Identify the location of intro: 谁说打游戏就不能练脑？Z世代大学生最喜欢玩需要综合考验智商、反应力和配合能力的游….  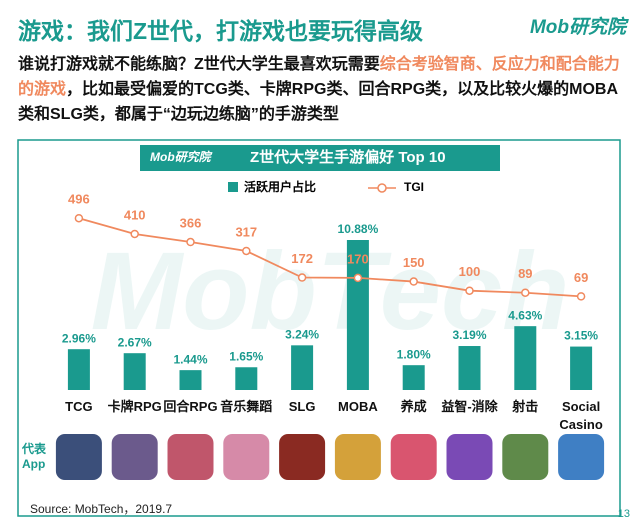
(321, 89).